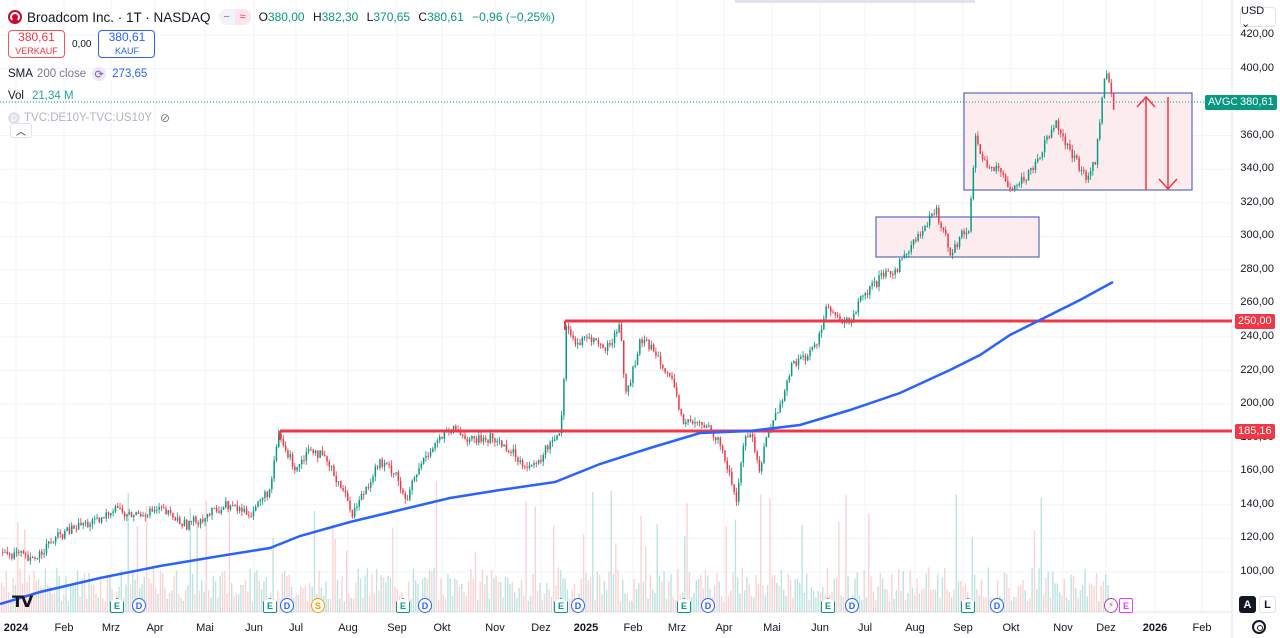 The height and width of the screenshot is (638, 1280). What do you see at coordinates (226, 17) in the screenshot?
I see `minus-icon: −` at bounding box center [226, 17].